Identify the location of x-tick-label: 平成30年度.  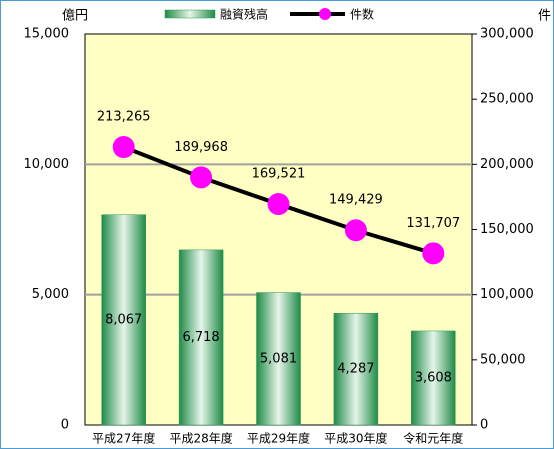
(355, 438).